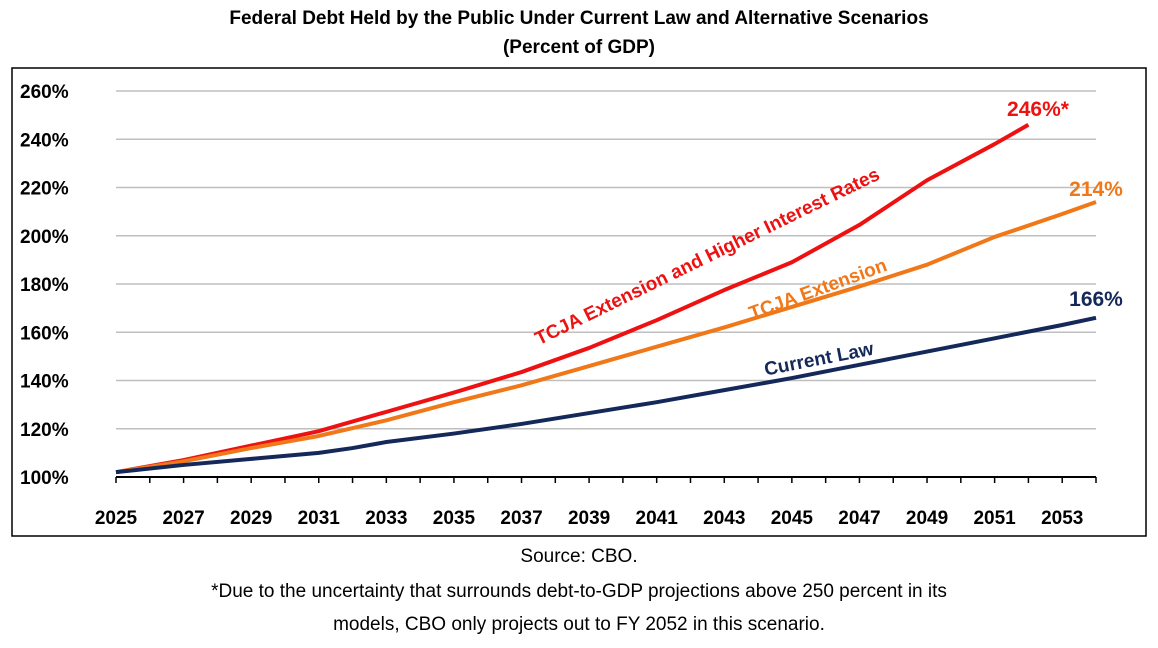 This screenshot has height=648, width=1158. I want to click on y-tick-label: 140%, so click(44, 382).